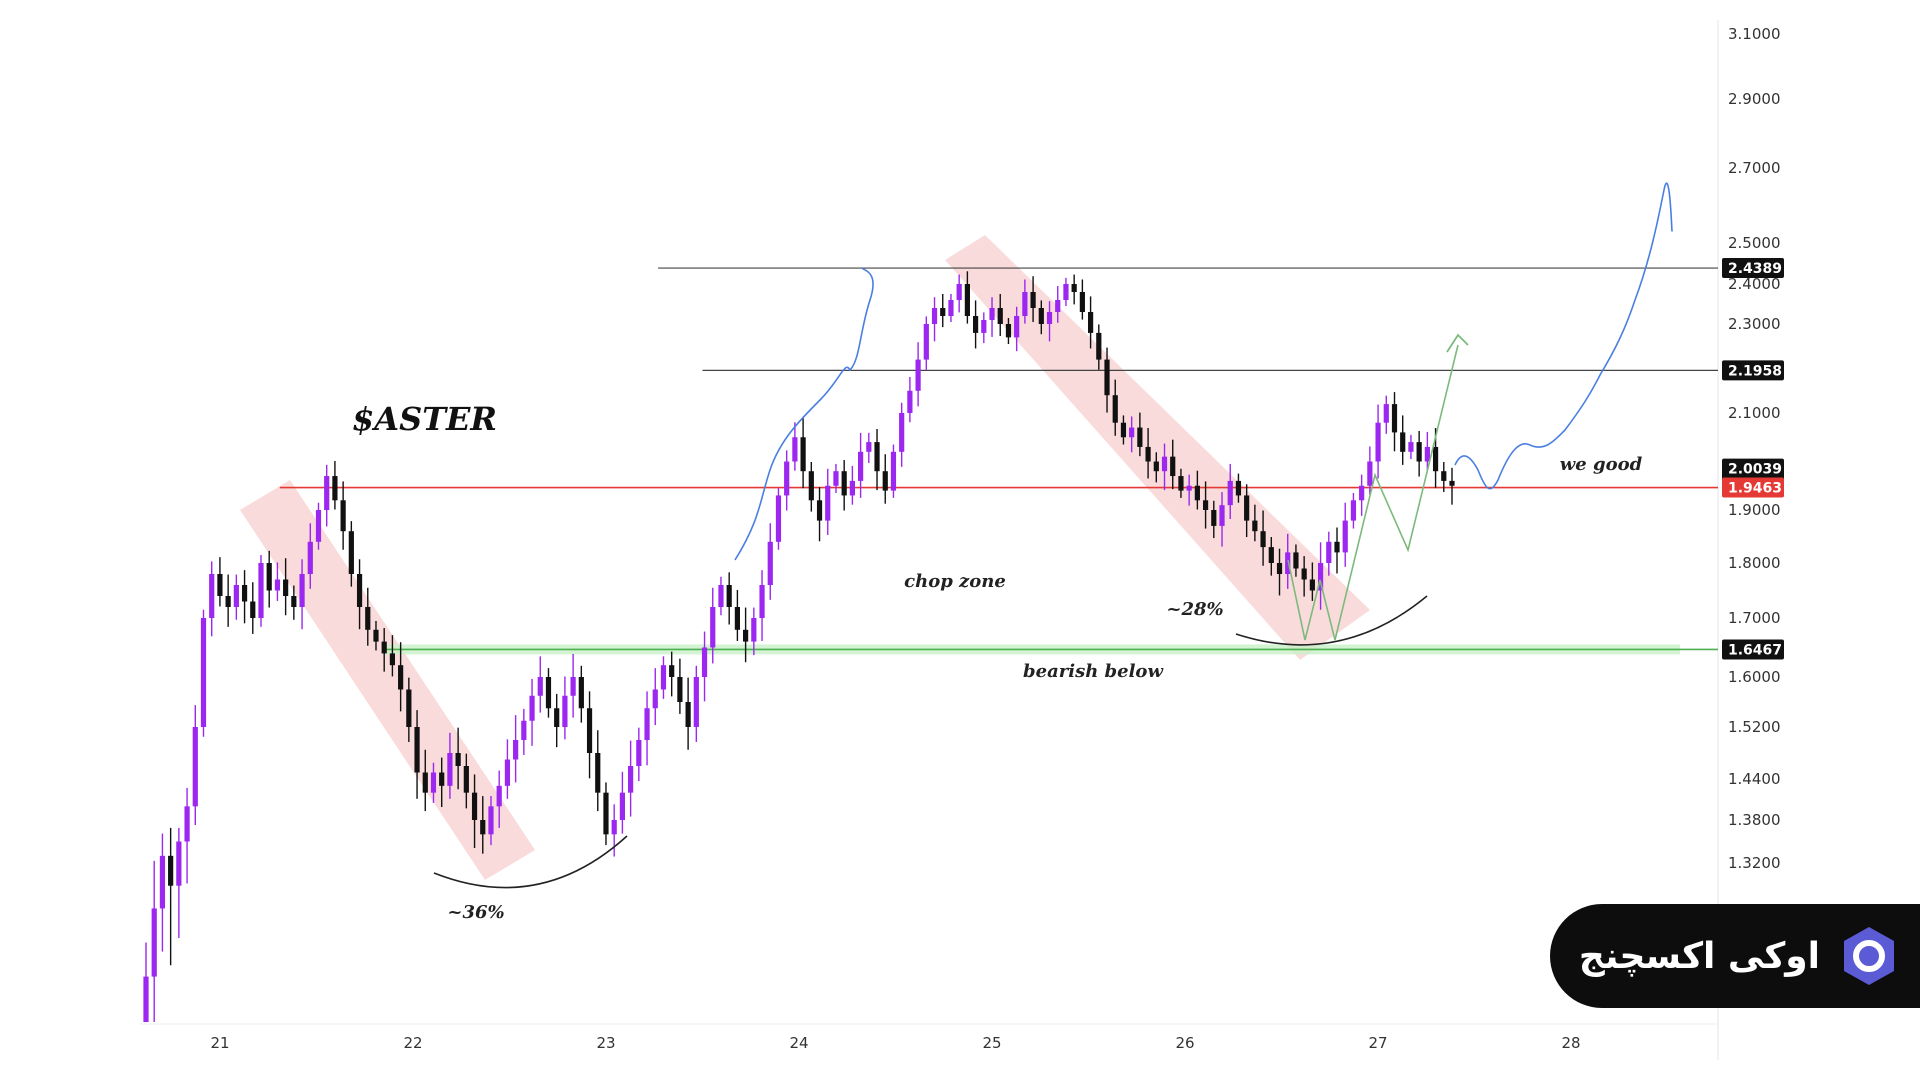  What do you see at coordinates (424, 419) in the screenshot?
I see `chart-title: $ASTER` at bounding box center [424, 419].